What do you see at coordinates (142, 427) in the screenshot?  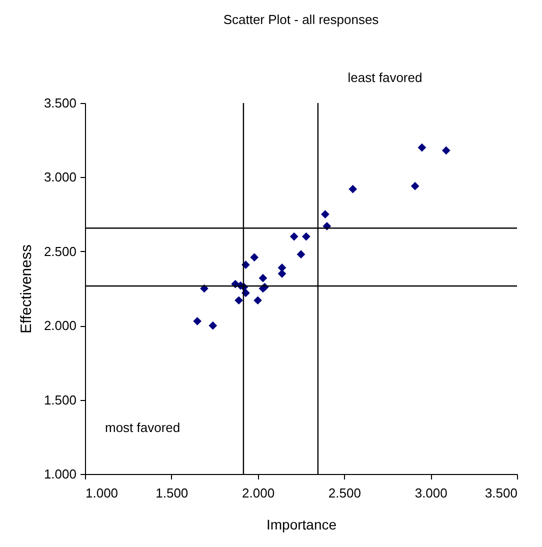 I see `annotation: most favored` at bounding box center [142, 427].